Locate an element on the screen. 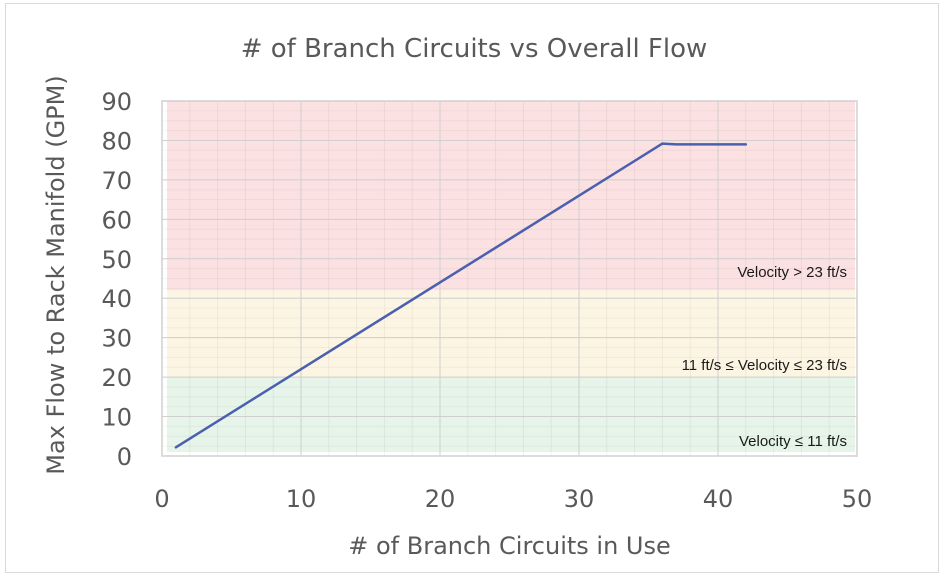 Image resolution: width=948 pixels, height=580 pixels. y-tick-label: 10 is located at coordinates (116, 418).